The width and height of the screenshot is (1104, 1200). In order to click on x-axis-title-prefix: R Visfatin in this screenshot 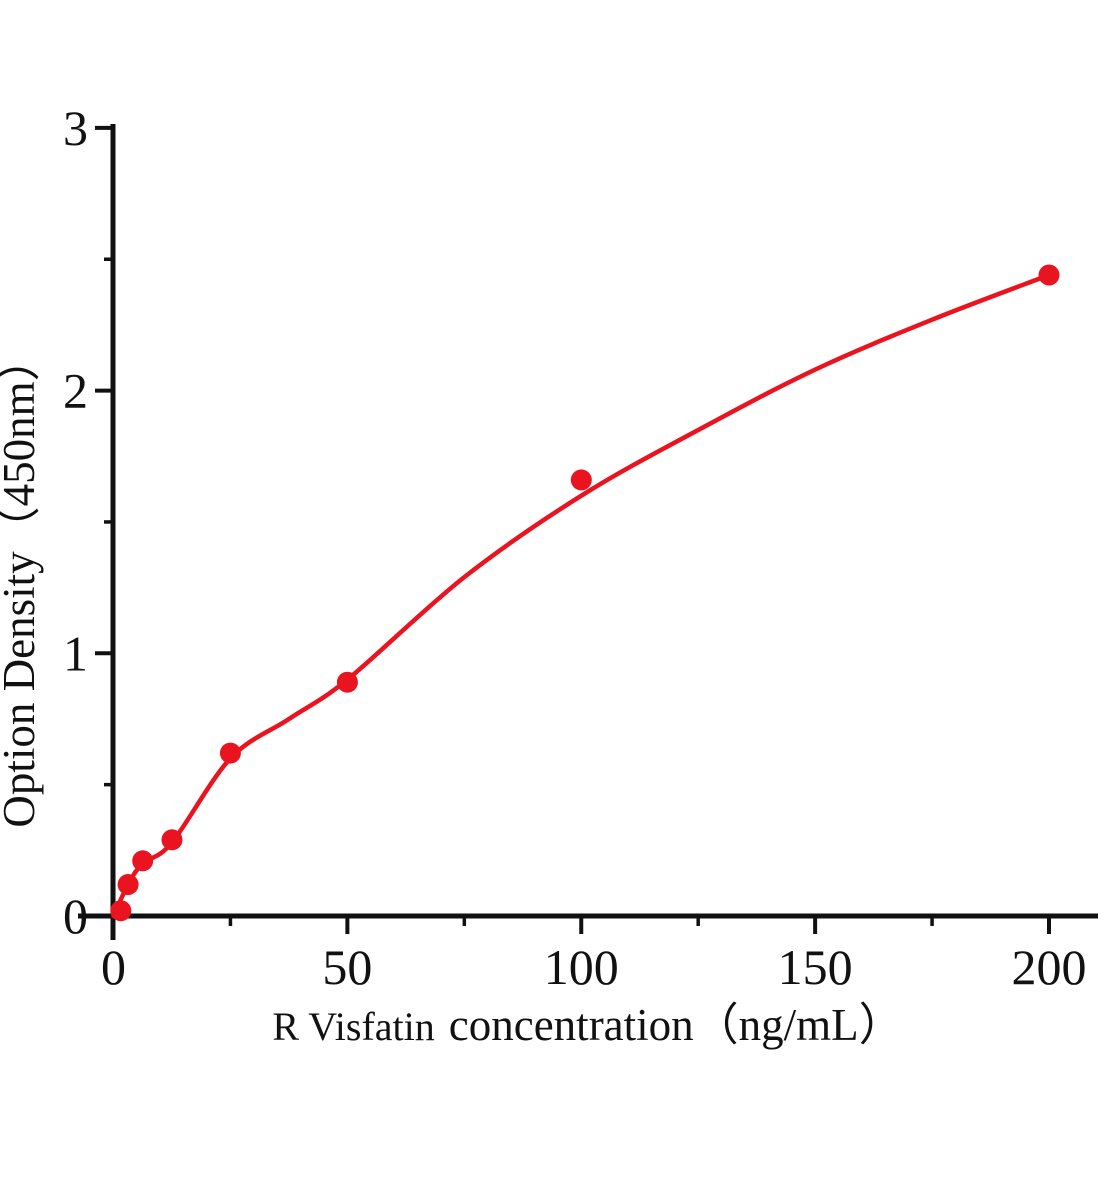, I will do `click(353, 1026)`.